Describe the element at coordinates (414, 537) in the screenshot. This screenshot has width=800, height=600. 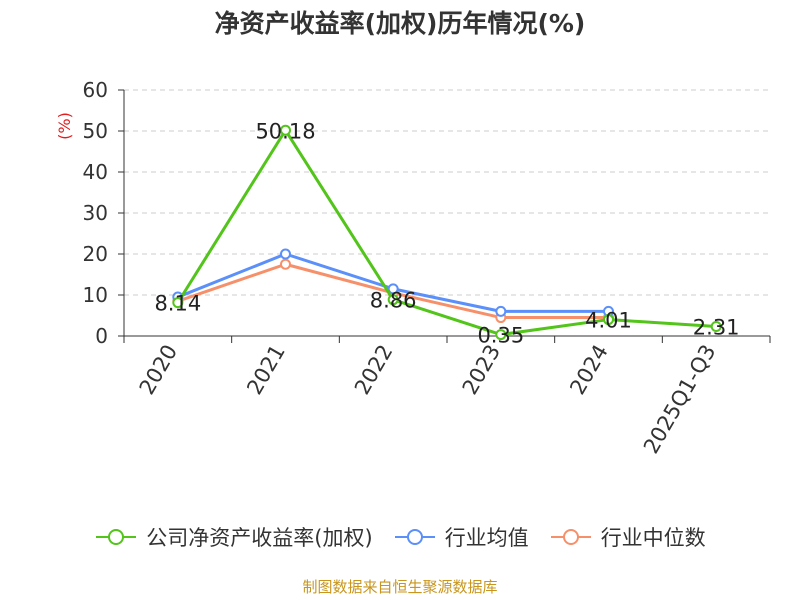
I see `legend-marker-blue-icon` at that location.